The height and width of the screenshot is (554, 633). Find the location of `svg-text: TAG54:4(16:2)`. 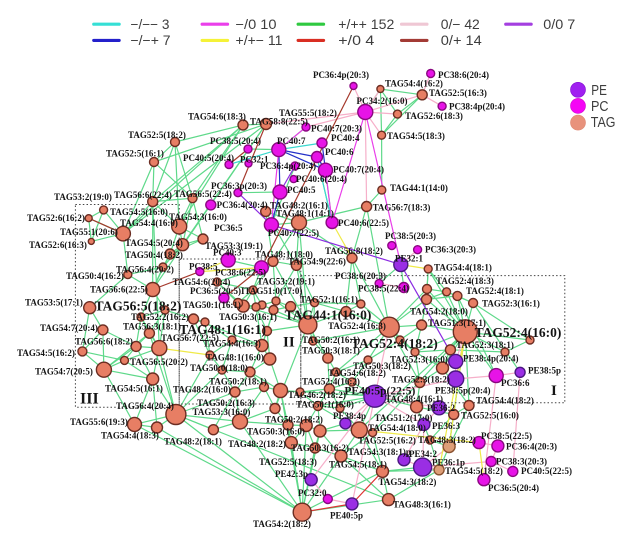

svg-text: TAG54:4(16:2) is located at coordinates (414, 84).